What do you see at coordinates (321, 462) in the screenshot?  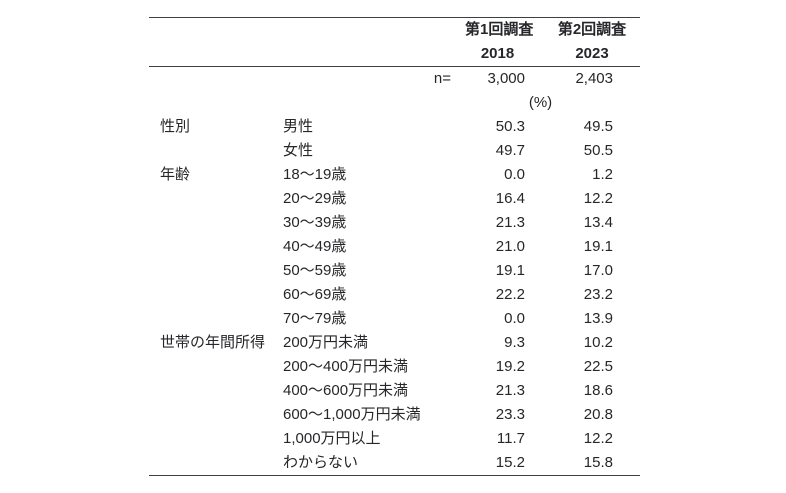 I see `item-label-cell: わからない` at bounding box center [321, 462].